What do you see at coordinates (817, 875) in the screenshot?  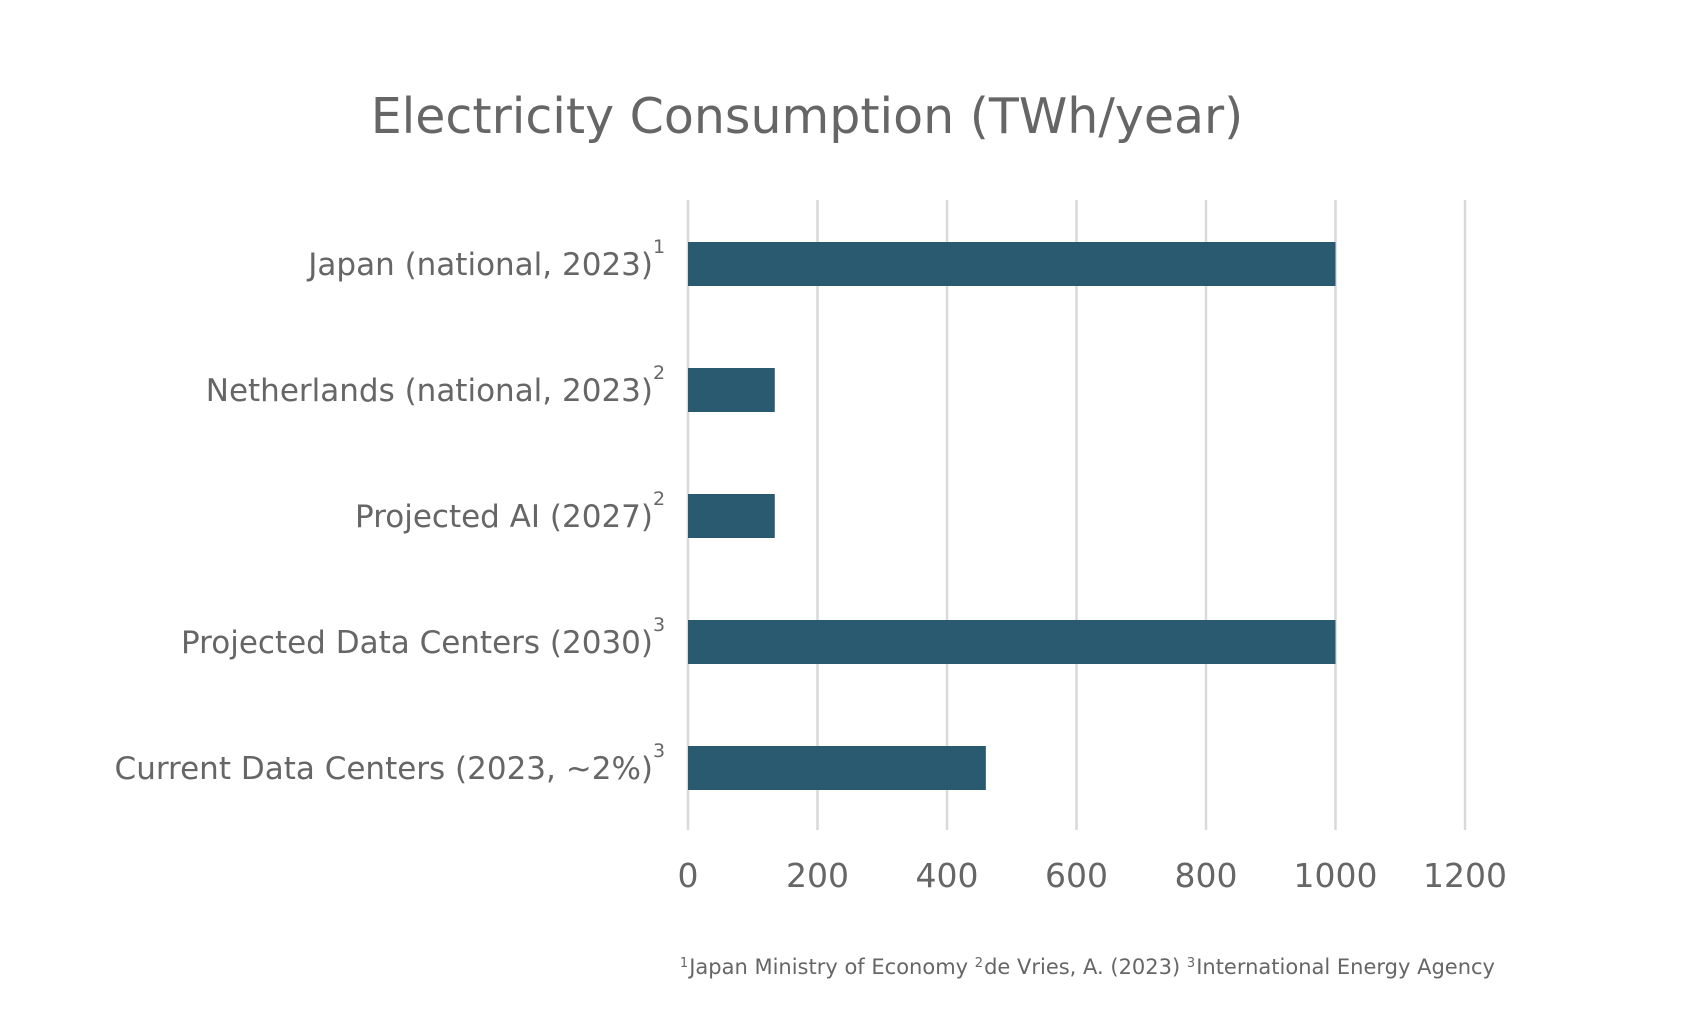 I see `x-tick-label: 200` at bounding box center [817, 875].